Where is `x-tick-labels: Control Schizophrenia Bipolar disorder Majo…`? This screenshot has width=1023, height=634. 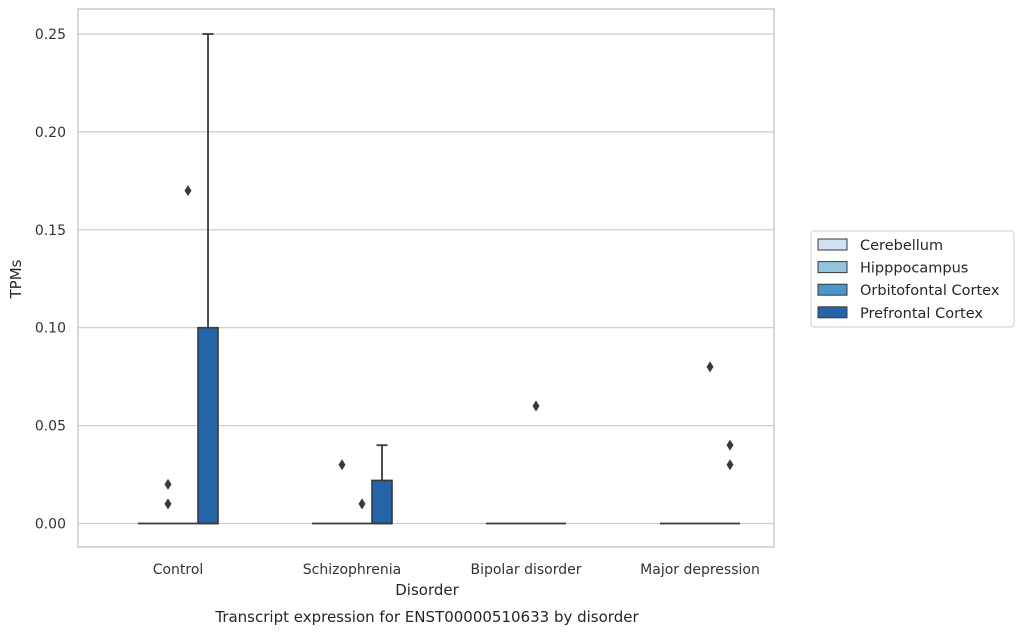 x-tick-labels: Control Schizophrenia Bipolar disorder Majo… is located at coordinates (456, 570).